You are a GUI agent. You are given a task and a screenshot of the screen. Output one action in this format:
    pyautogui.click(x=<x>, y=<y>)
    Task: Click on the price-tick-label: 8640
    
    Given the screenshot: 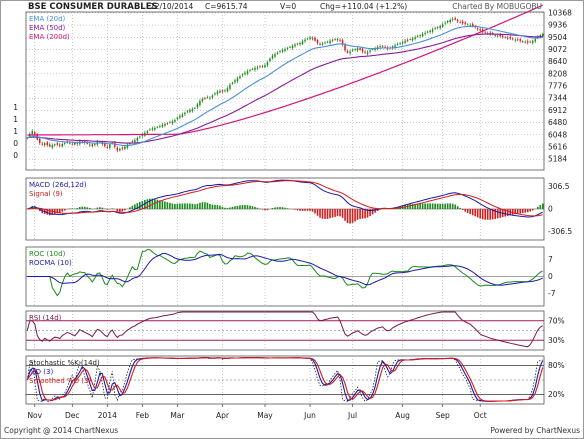 What is the action you would take?
    pyautogui.click(x=557, y=61)
    